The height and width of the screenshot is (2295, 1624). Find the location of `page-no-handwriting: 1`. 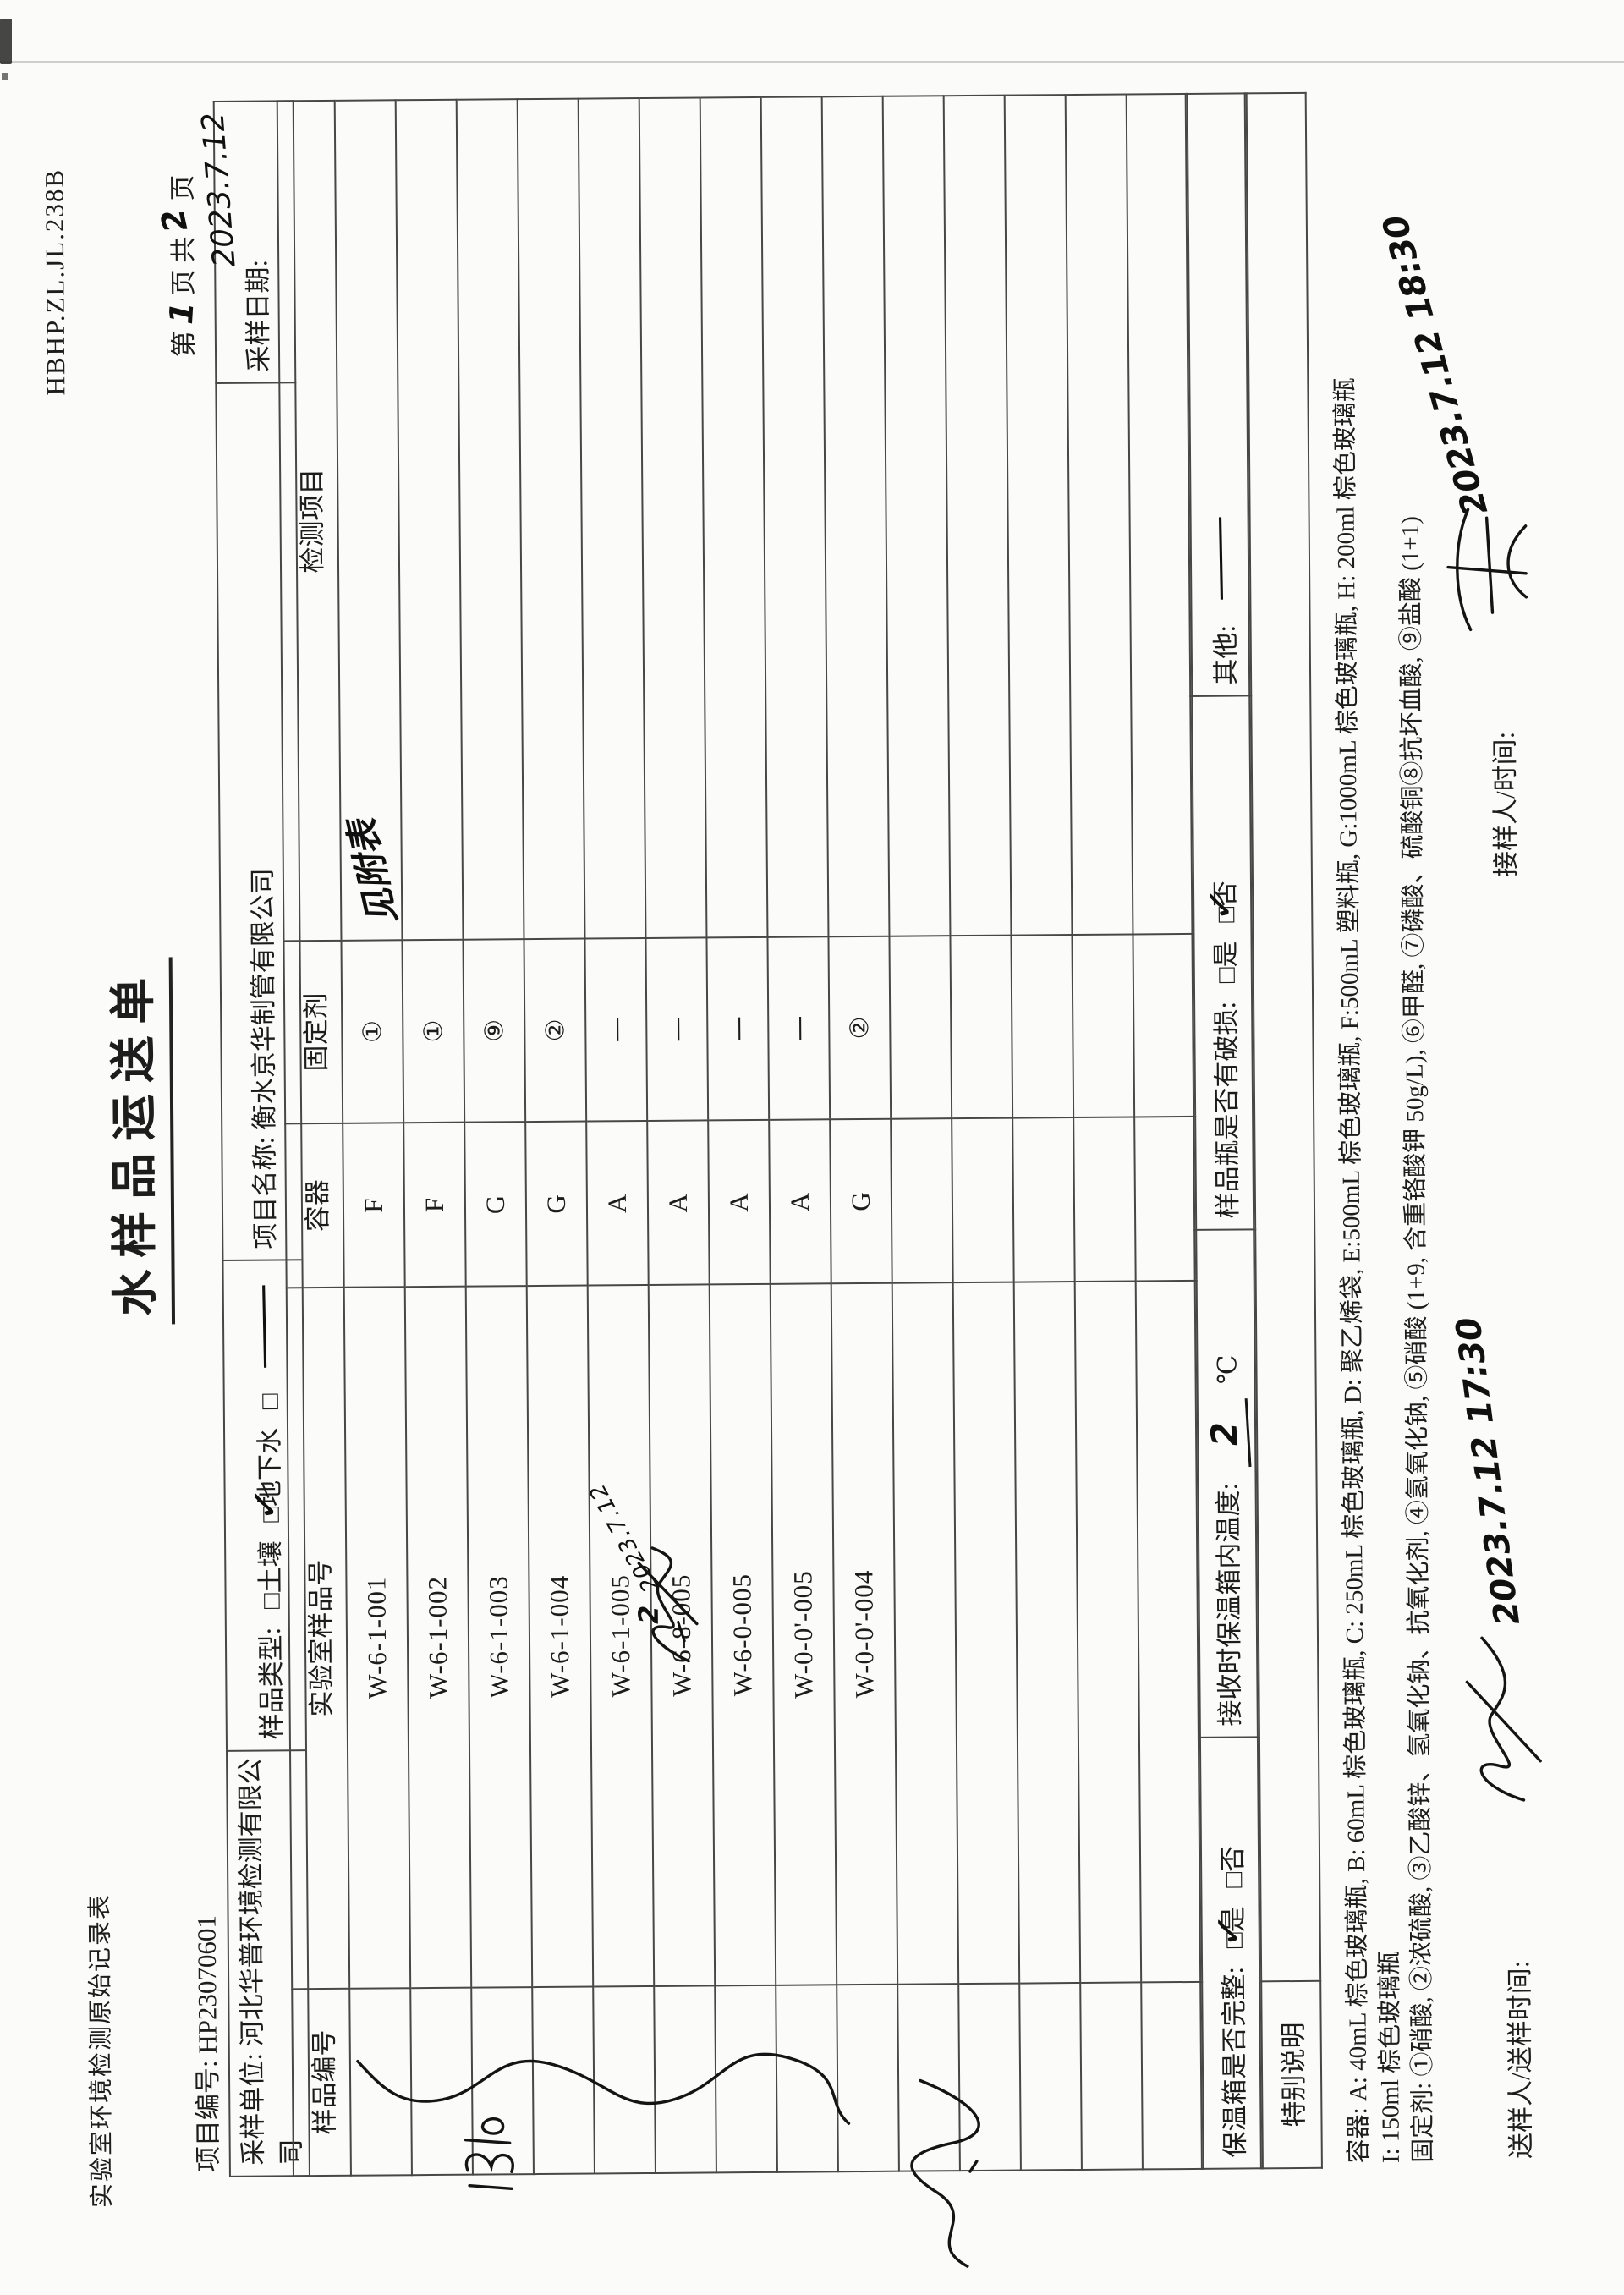

page-no-handwriting: 1 is located at coordinates (182, 313).